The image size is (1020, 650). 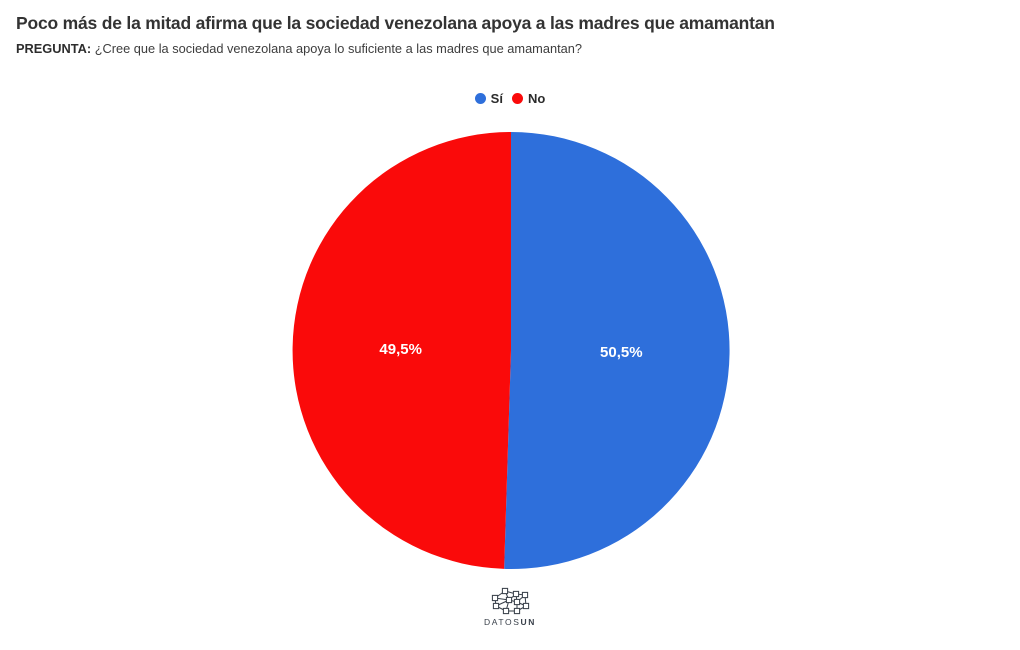 I want to click on network-nodes-icon, so click(x=510, y=601).